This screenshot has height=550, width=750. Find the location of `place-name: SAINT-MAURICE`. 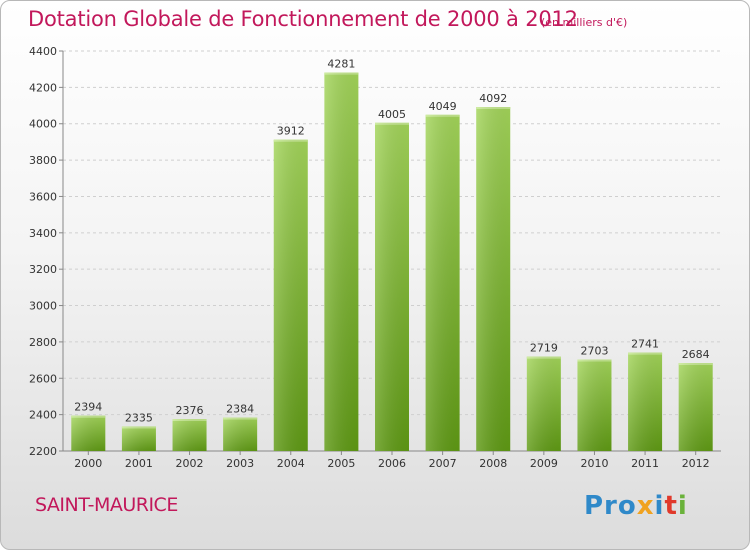

place-name: SAINT-MAURICE is located at coordinates (106, 505).